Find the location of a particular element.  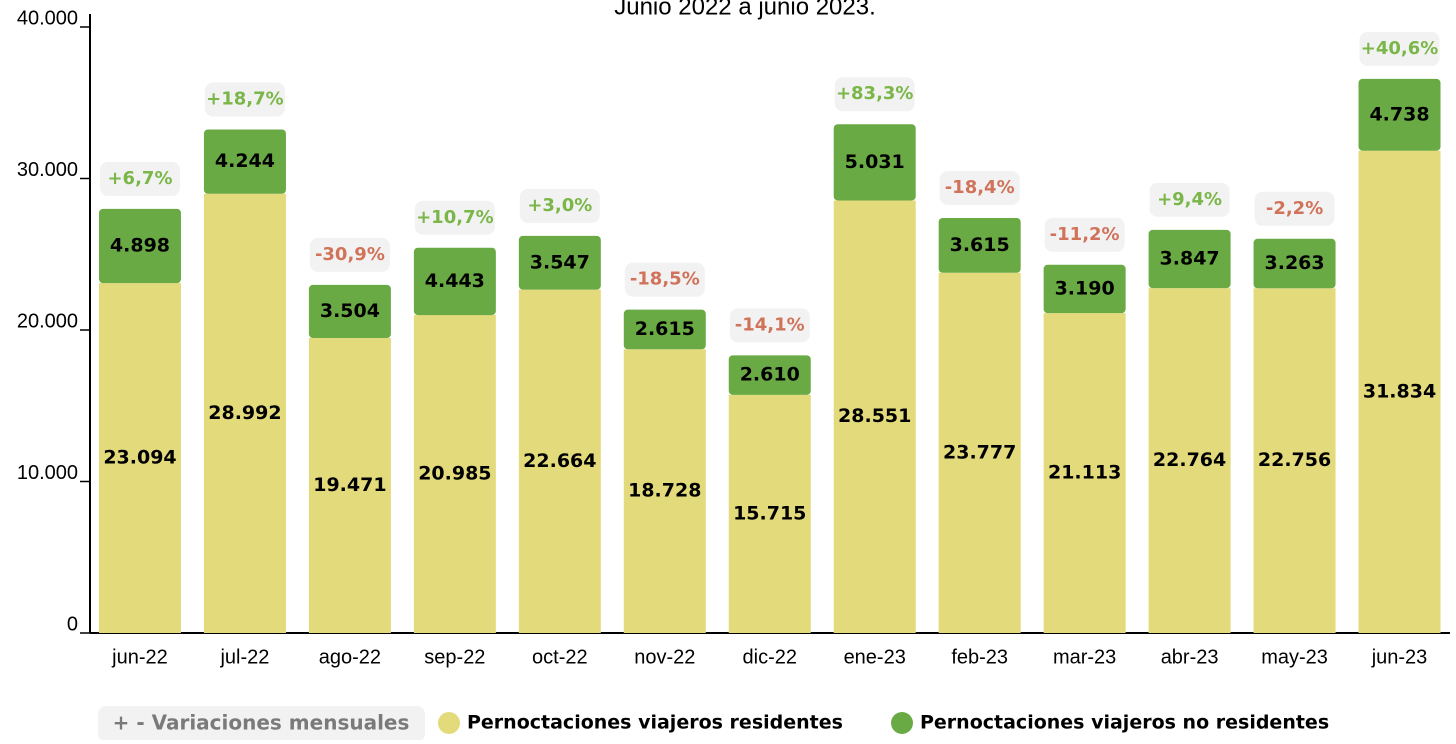

x-tick-label: jul-22 is located at coordinates (244, 657).